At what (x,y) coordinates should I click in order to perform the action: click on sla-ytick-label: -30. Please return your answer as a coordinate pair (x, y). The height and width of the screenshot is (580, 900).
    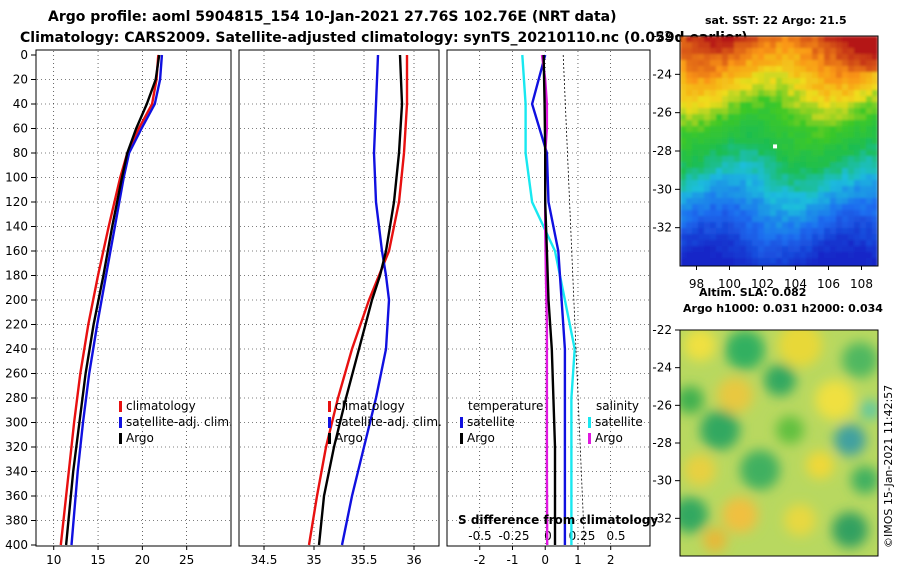
    Looking at the image, I should click on (662, 481).